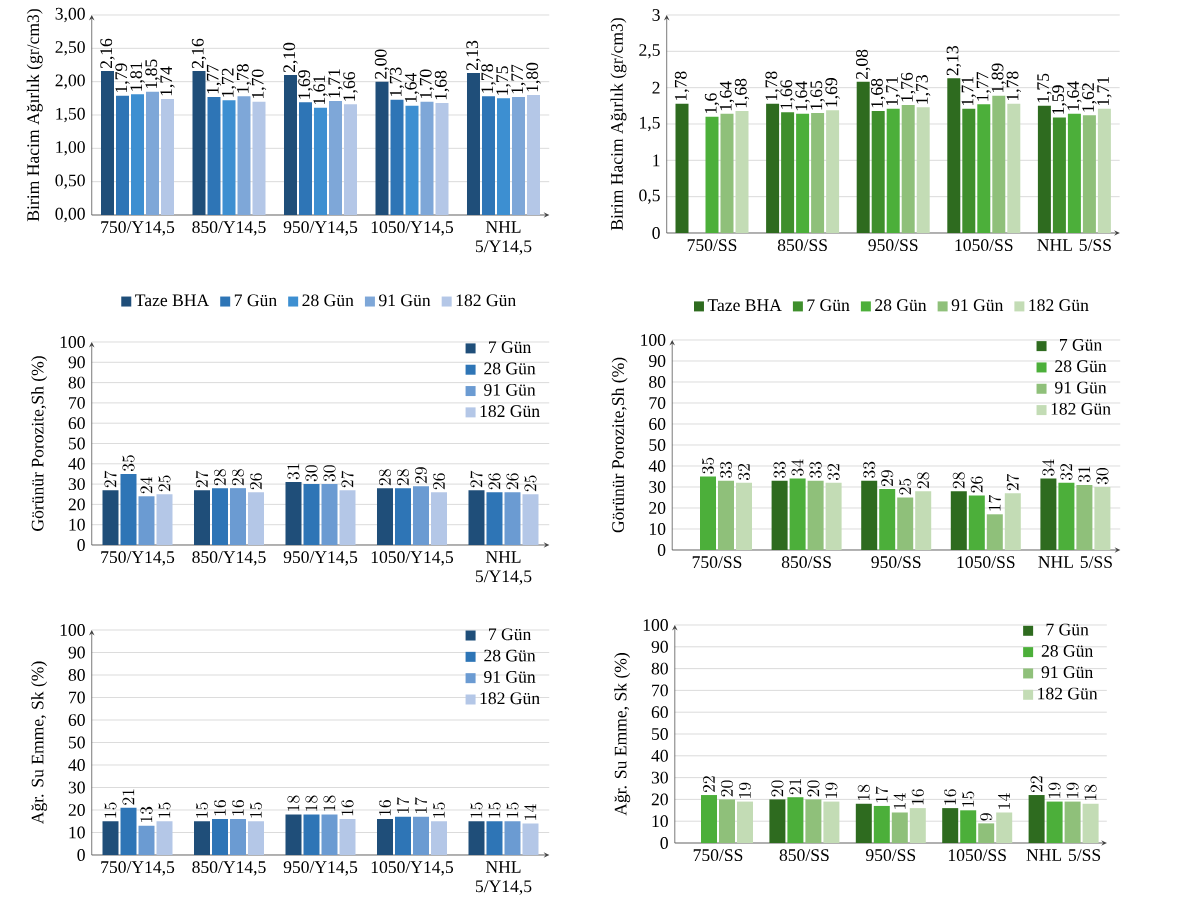  Describe the element at coordinates (887, 478) in the screenshot. I see `data-label: 29` at that location.